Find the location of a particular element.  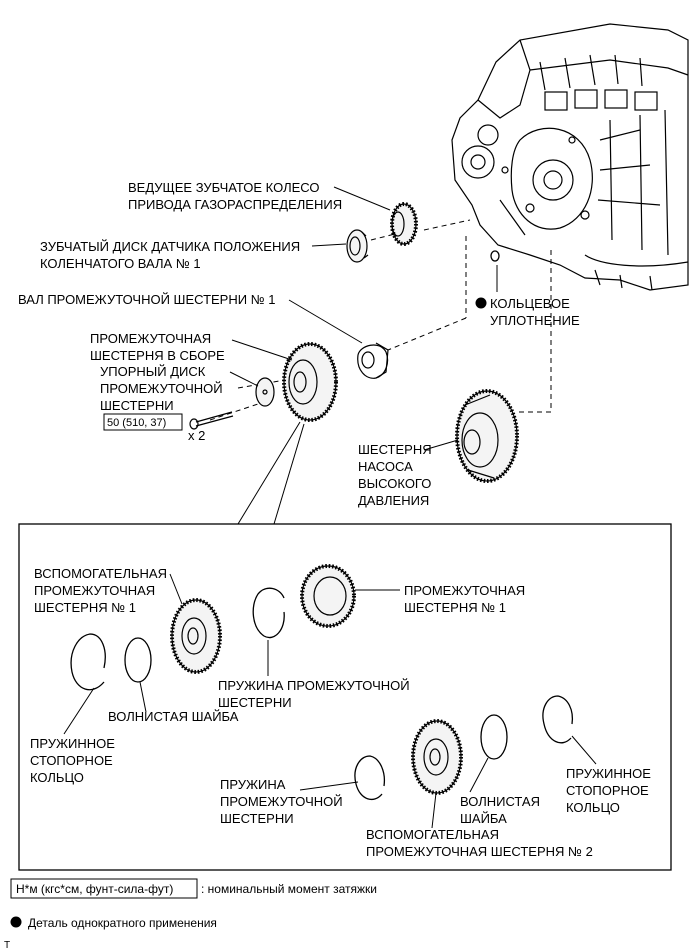

label-pump-gear: ШЕСТЕРНЯ is located at coordinates (395, 449).